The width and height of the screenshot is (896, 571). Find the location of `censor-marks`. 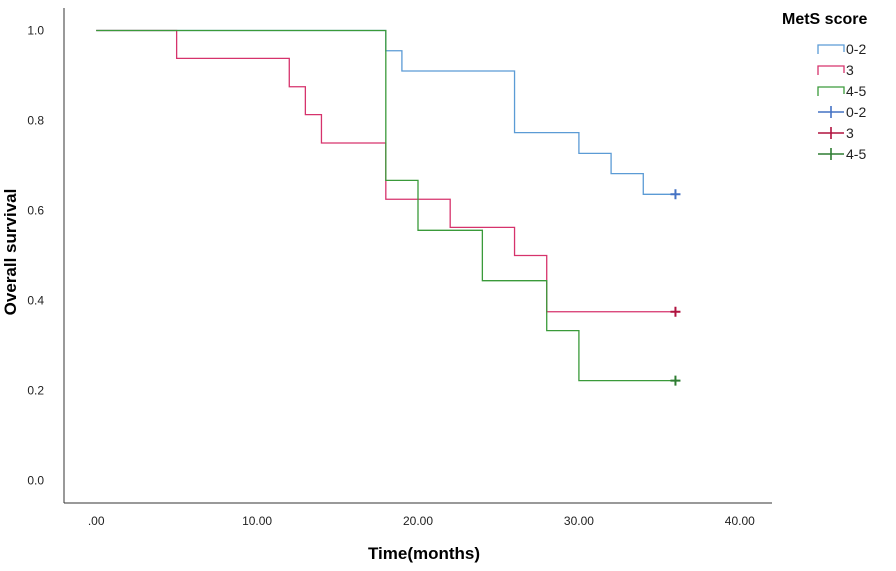

censor-marks is located at coordinates (675, 287).